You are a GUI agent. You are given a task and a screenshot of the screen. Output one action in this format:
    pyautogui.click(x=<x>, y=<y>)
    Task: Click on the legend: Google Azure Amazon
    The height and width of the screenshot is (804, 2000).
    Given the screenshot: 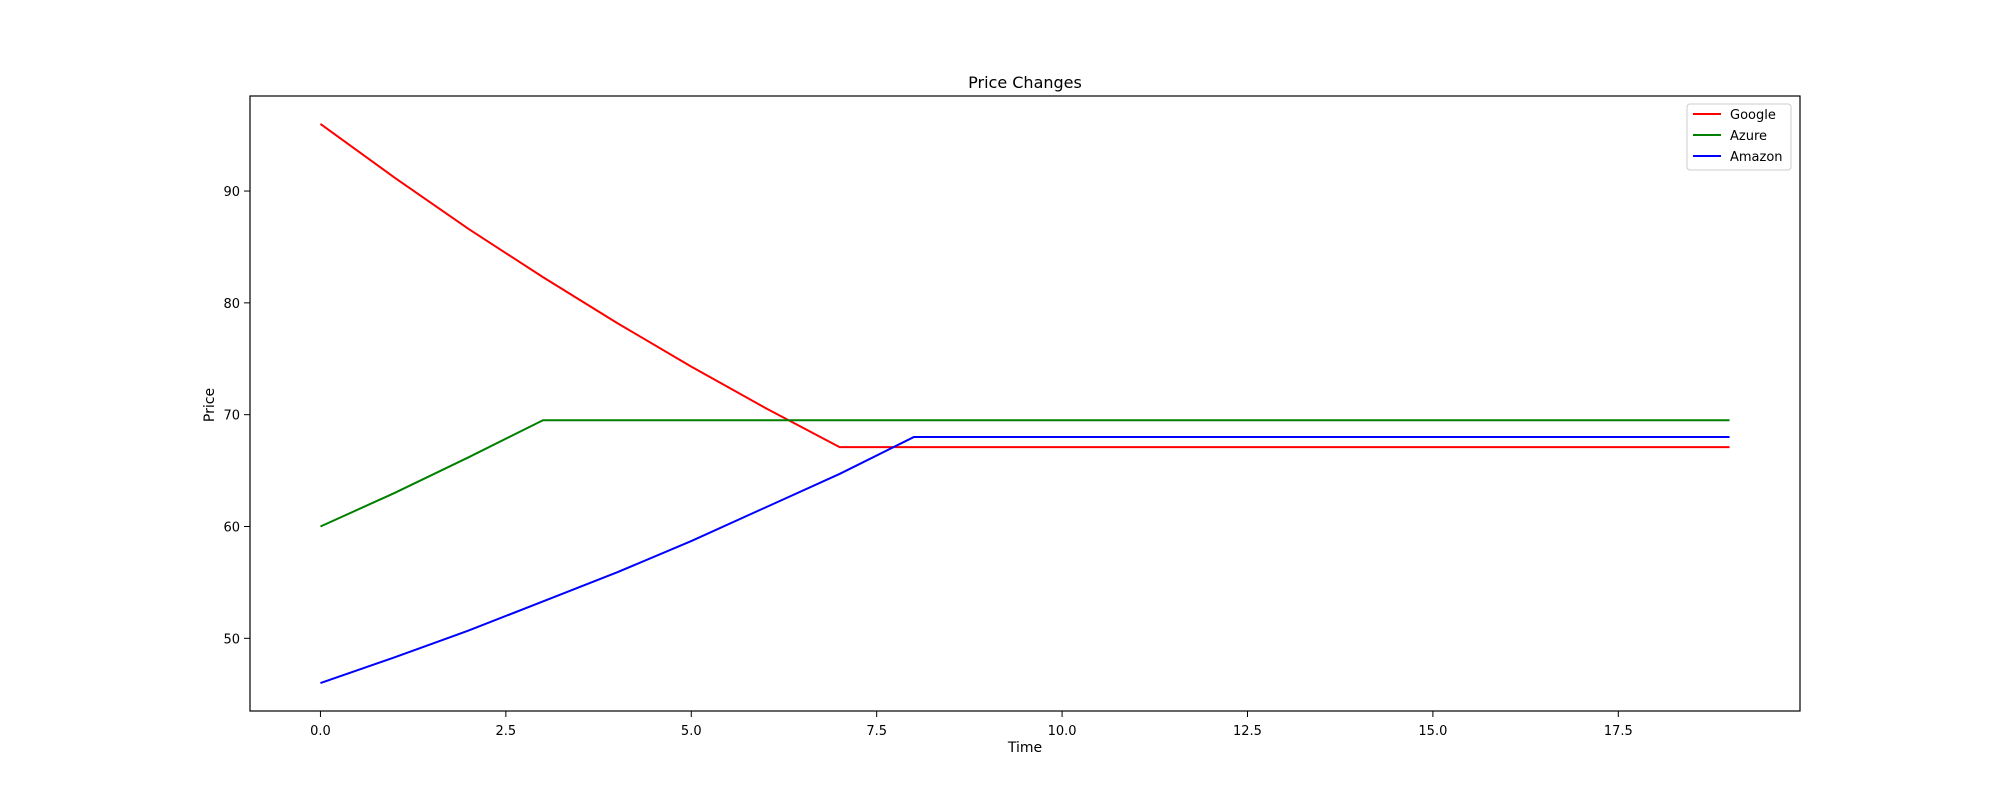 What is the action you would take?
    pyautogui.click(x=1739, y=137)
    